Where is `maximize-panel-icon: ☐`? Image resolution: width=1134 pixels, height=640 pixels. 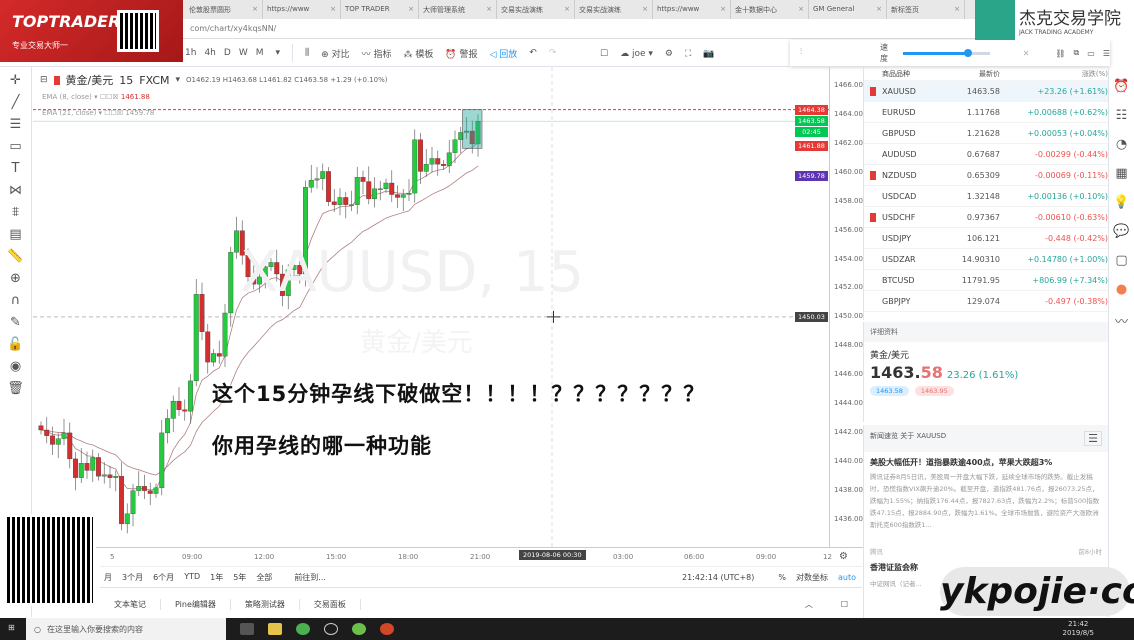 maximize-panel-icon: ☐ is located at coordinates (844, 604).